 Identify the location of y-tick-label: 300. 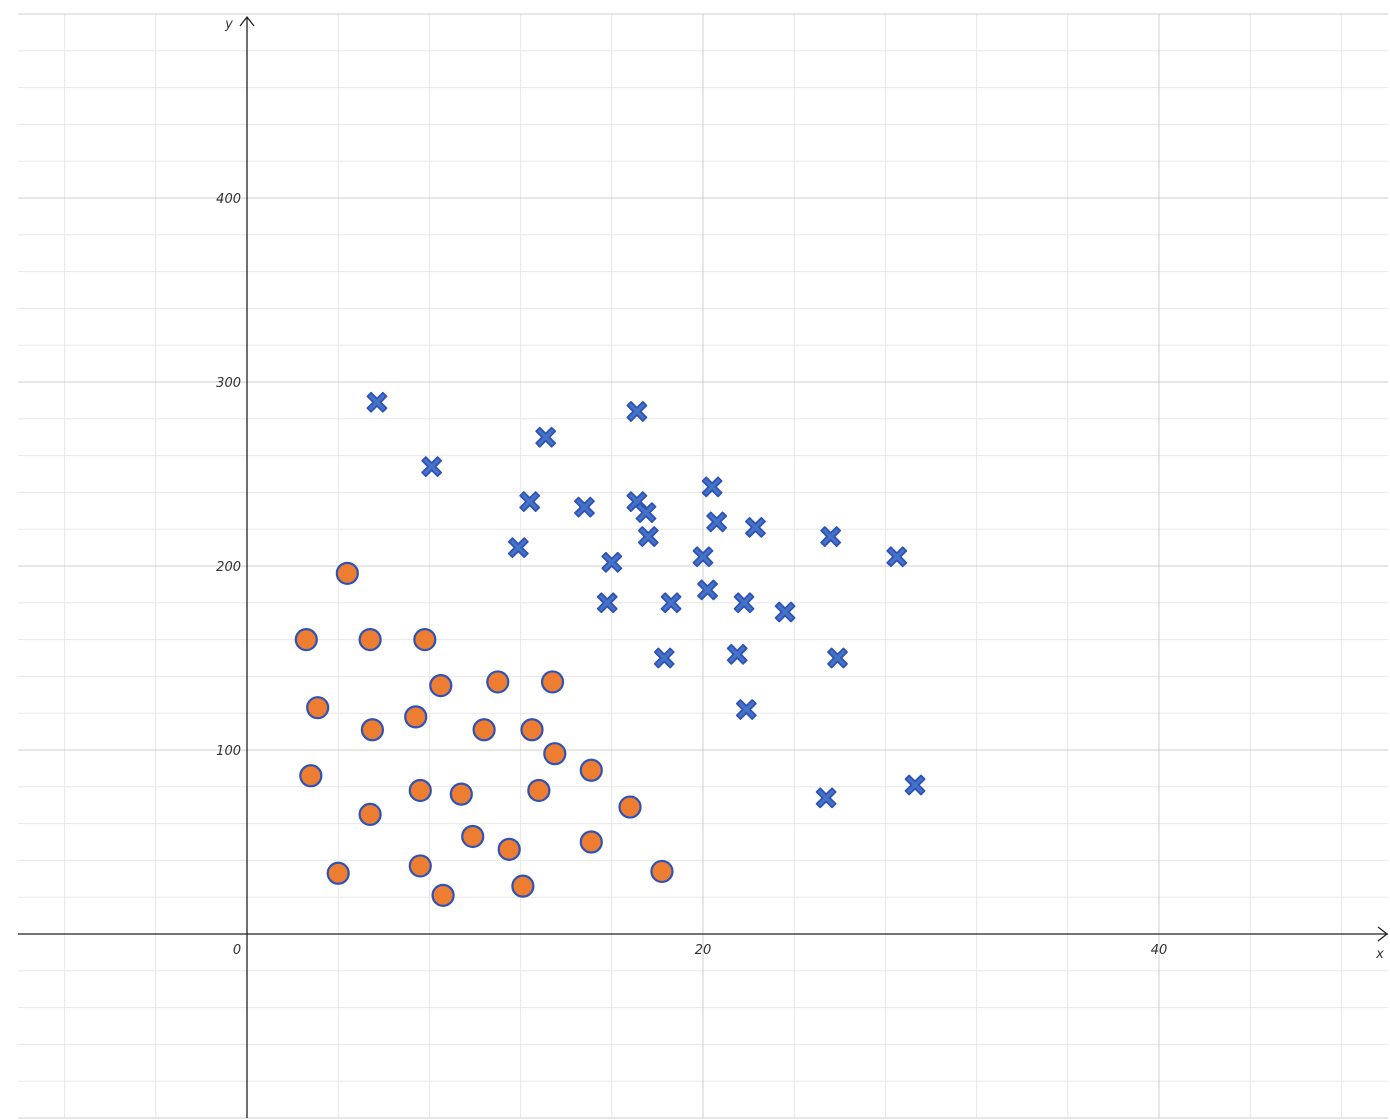
(228, 383).